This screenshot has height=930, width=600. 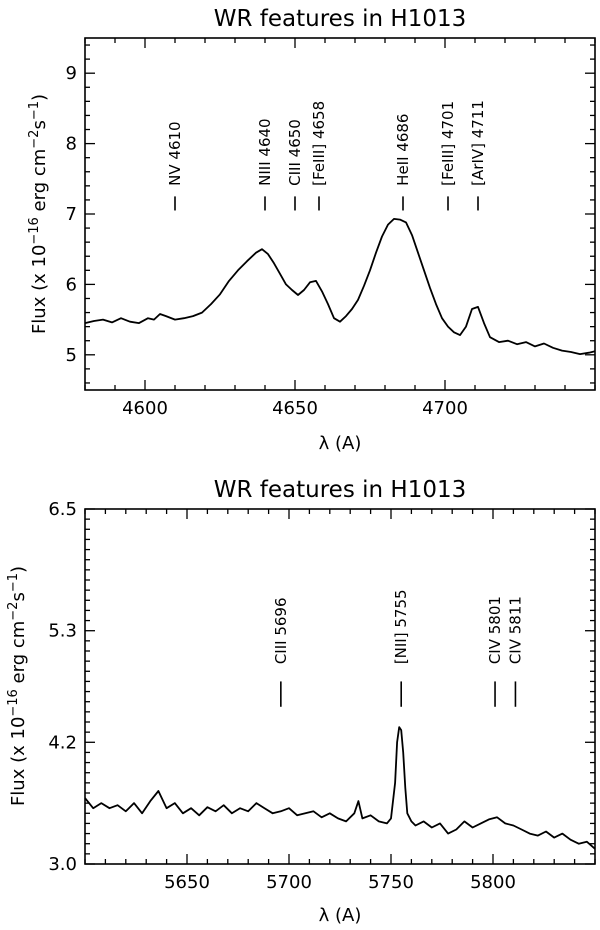 What do you see at coordinates (34, 110) in the screenshot?
I see `y-axis-label-1-exp3: −1` at bounding box center [34, 110].